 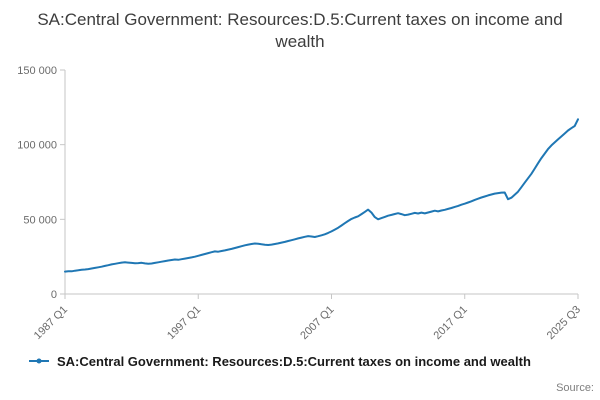 What do you see at coordinates (40, 220) in the screenshot?
I see `y-tick-label: 50 000` at bounding box center [40, 220].